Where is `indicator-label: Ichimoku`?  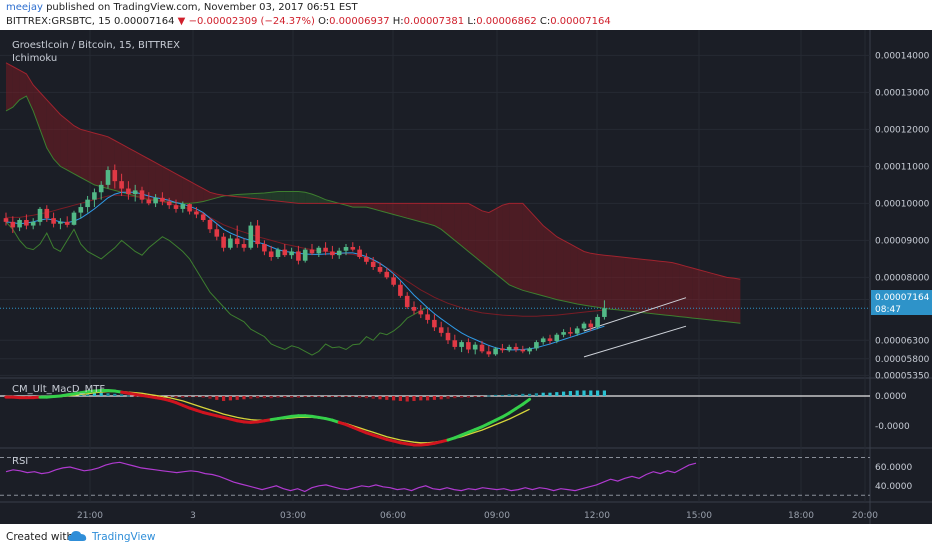 indicator-label: Ichimoku is located at coordinates (34, 58).